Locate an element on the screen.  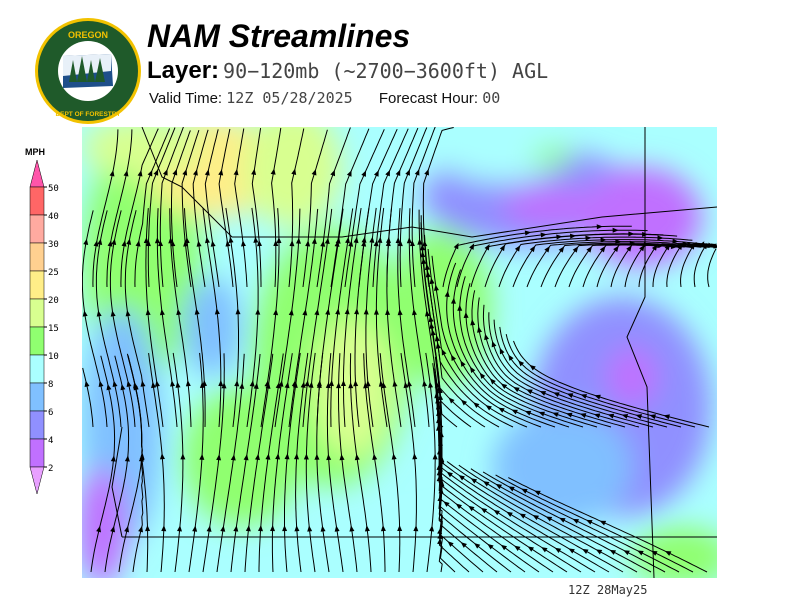
layer-line: Layer: 90−120mb (~2700−3600ft) AGL is located at coordinates (347, 71).